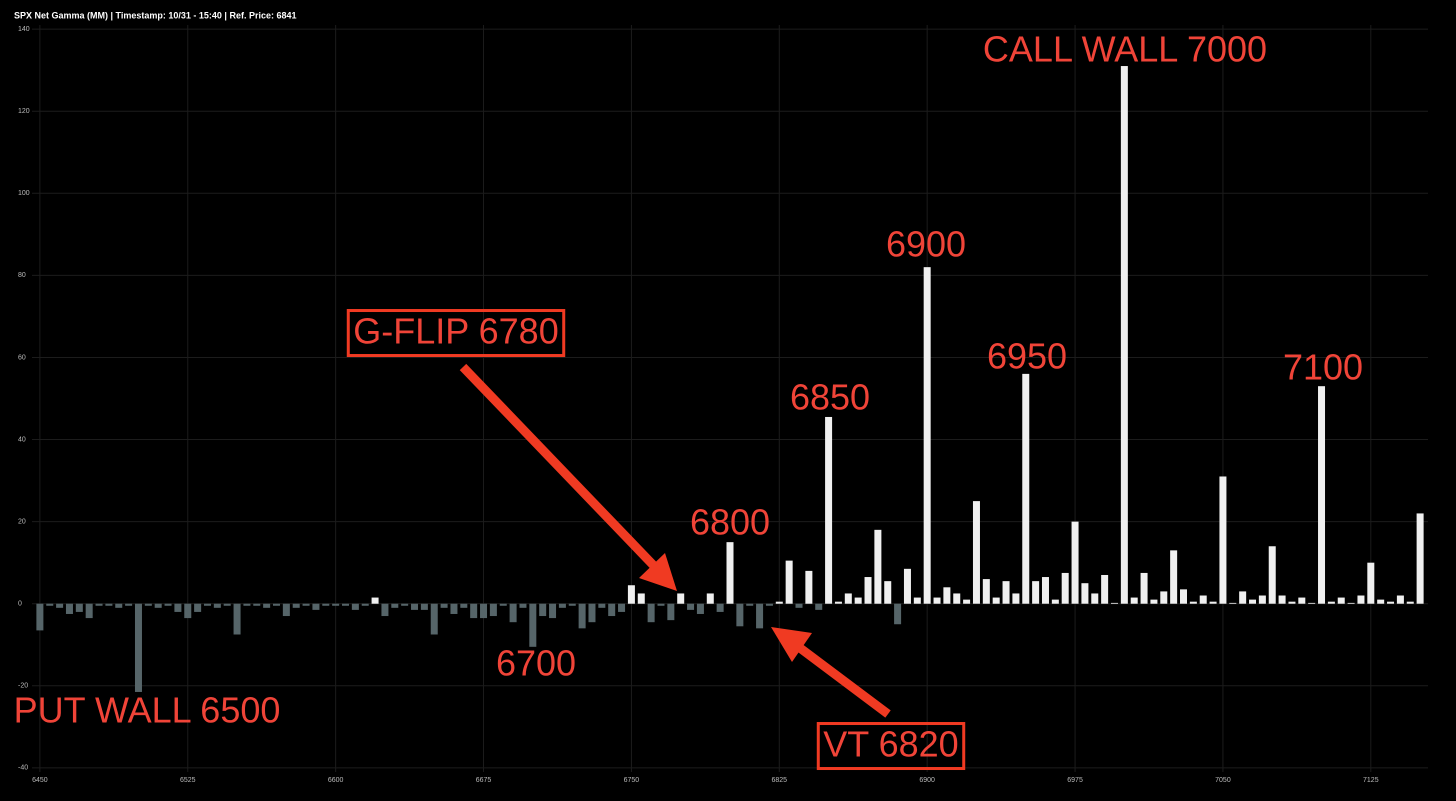 The width and height of the screenshot is (1456, 801). Describe the element at coordinates (40, 780) in the screenshot. I see `x-tick-label: 6450` at that location.